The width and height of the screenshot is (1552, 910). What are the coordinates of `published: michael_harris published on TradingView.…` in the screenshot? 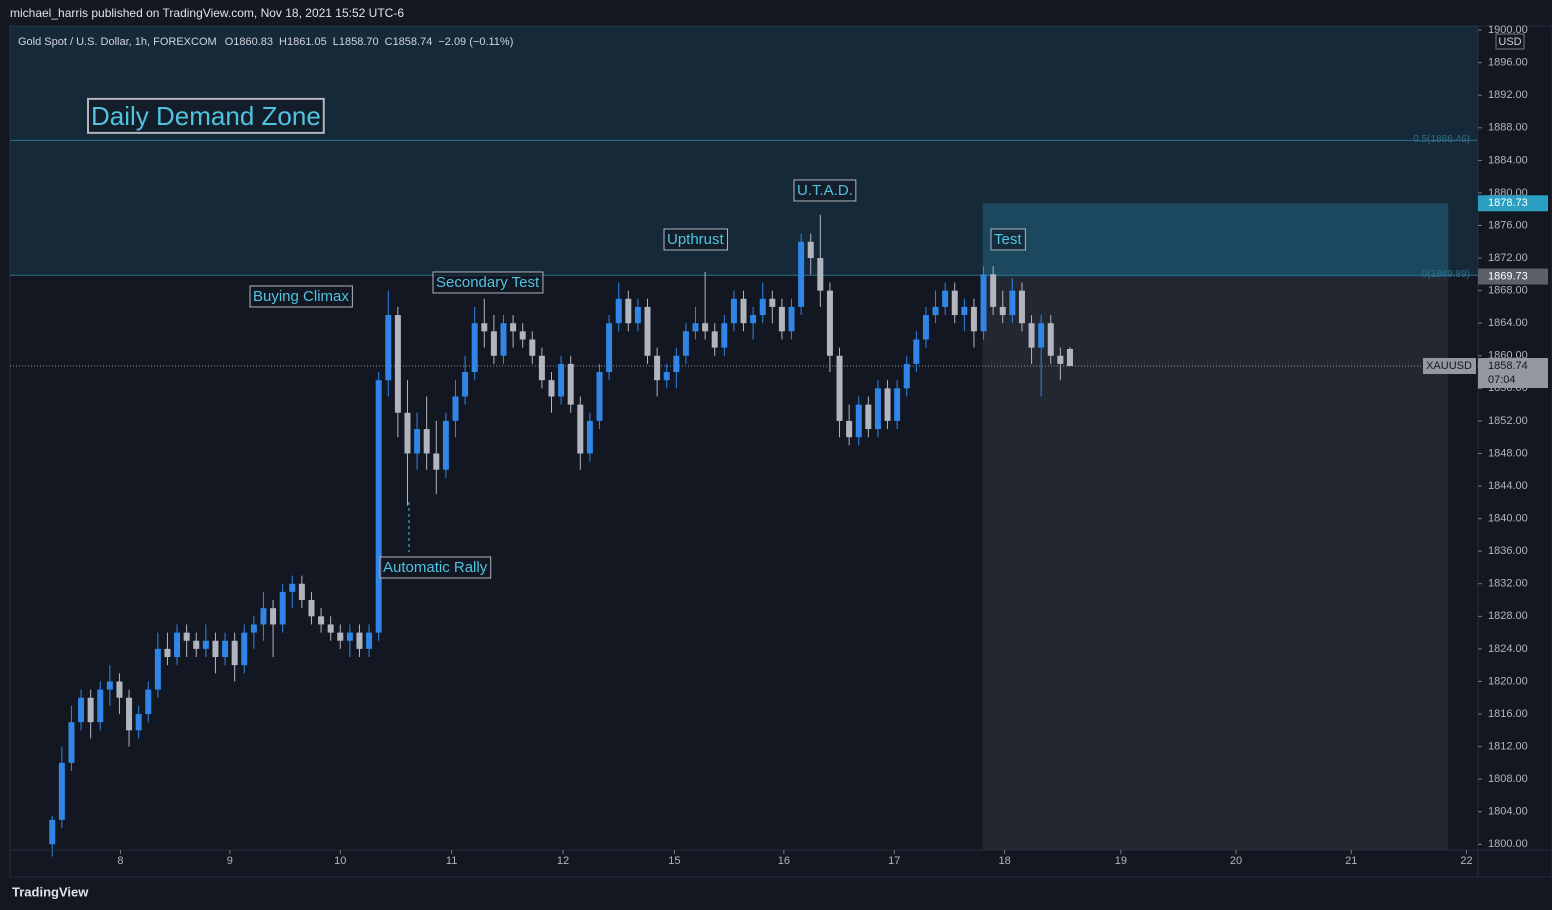 It's located at (207, 13).